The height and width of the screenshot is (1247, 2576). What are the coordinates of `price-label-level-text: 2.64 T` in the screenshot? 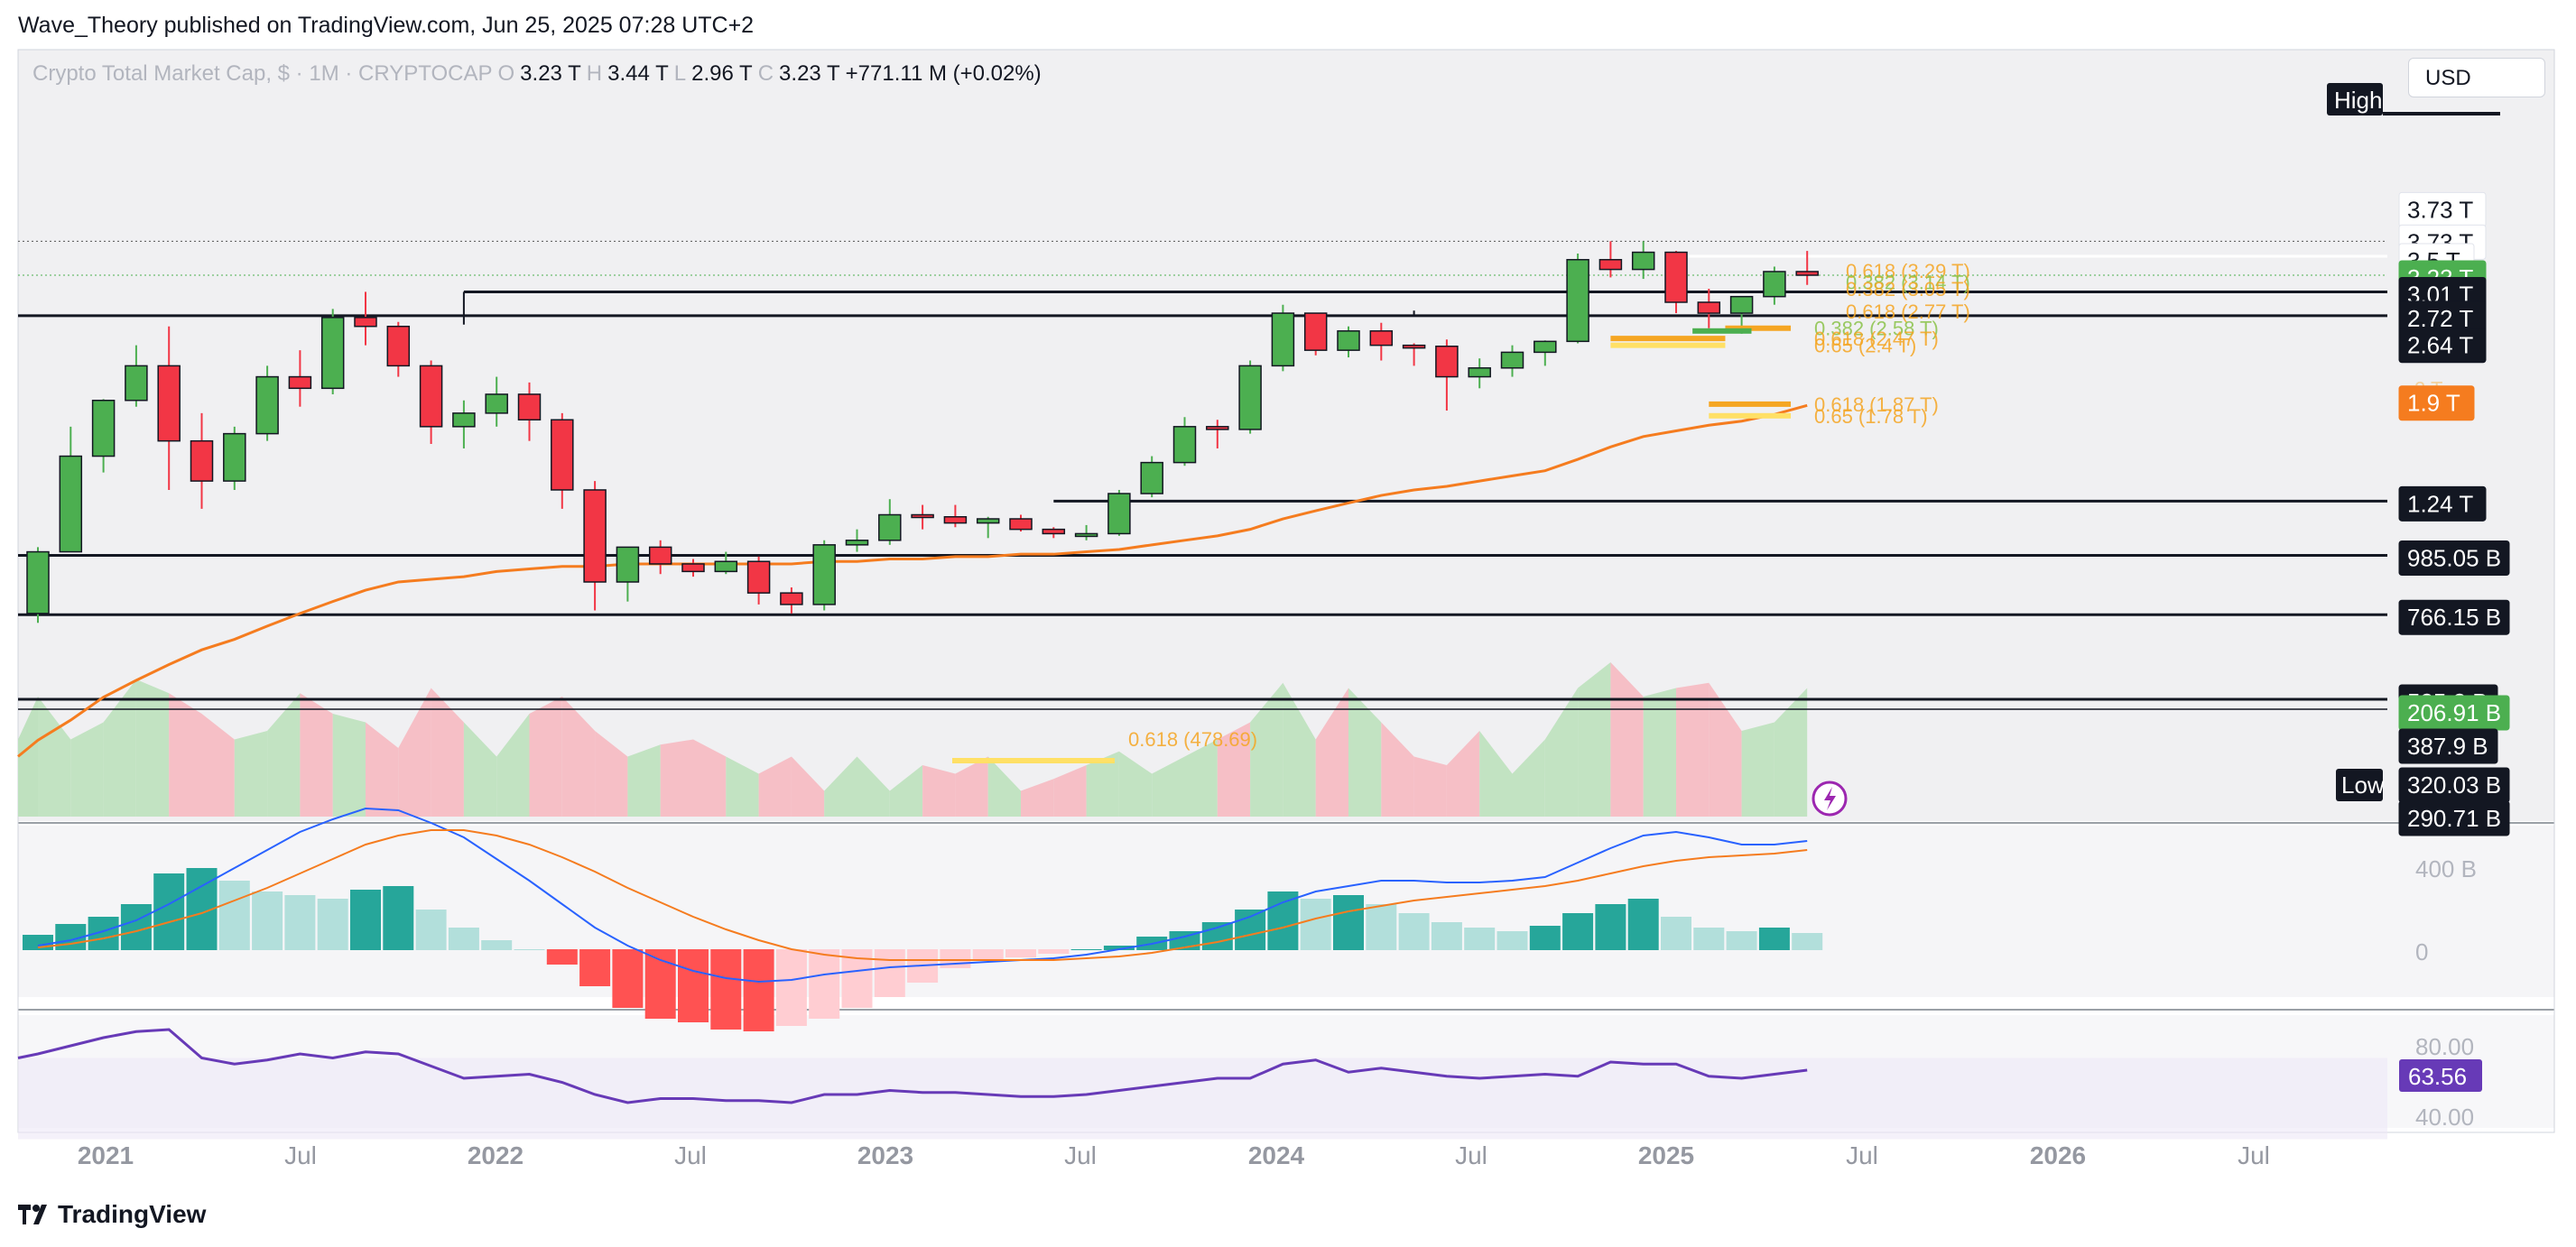 It's located at (2440, 345).